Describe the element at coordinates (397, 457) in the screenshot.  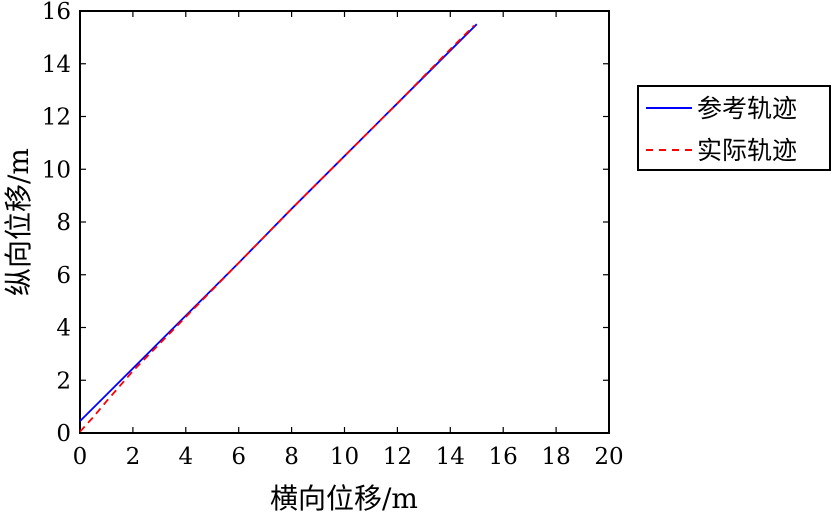
I see `x-tick-label: 12` at that location.